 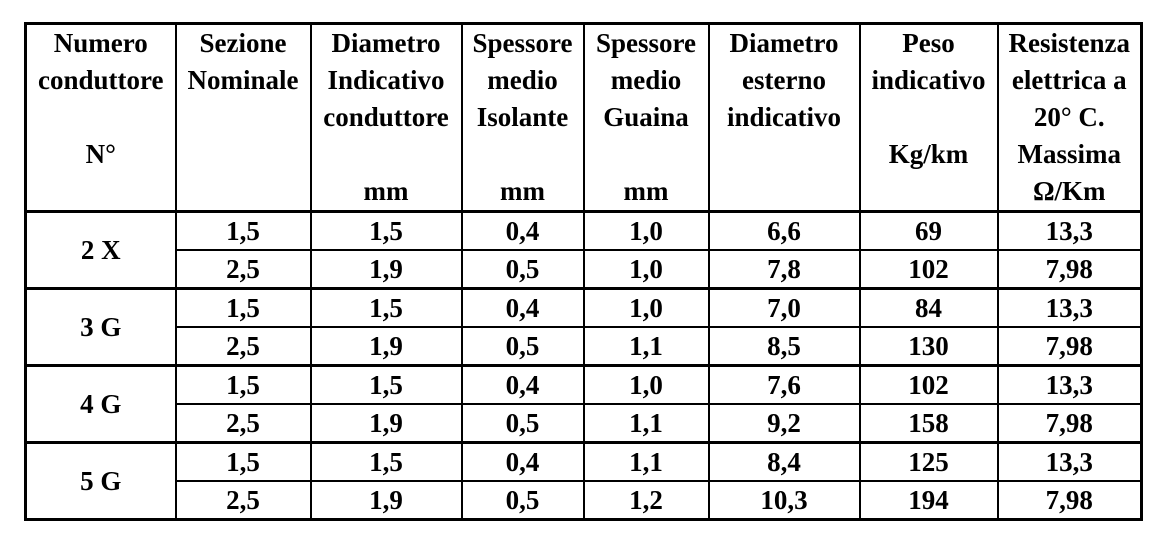 I want to click on group-label-5g: 5 G, so click(x=100, y=481).